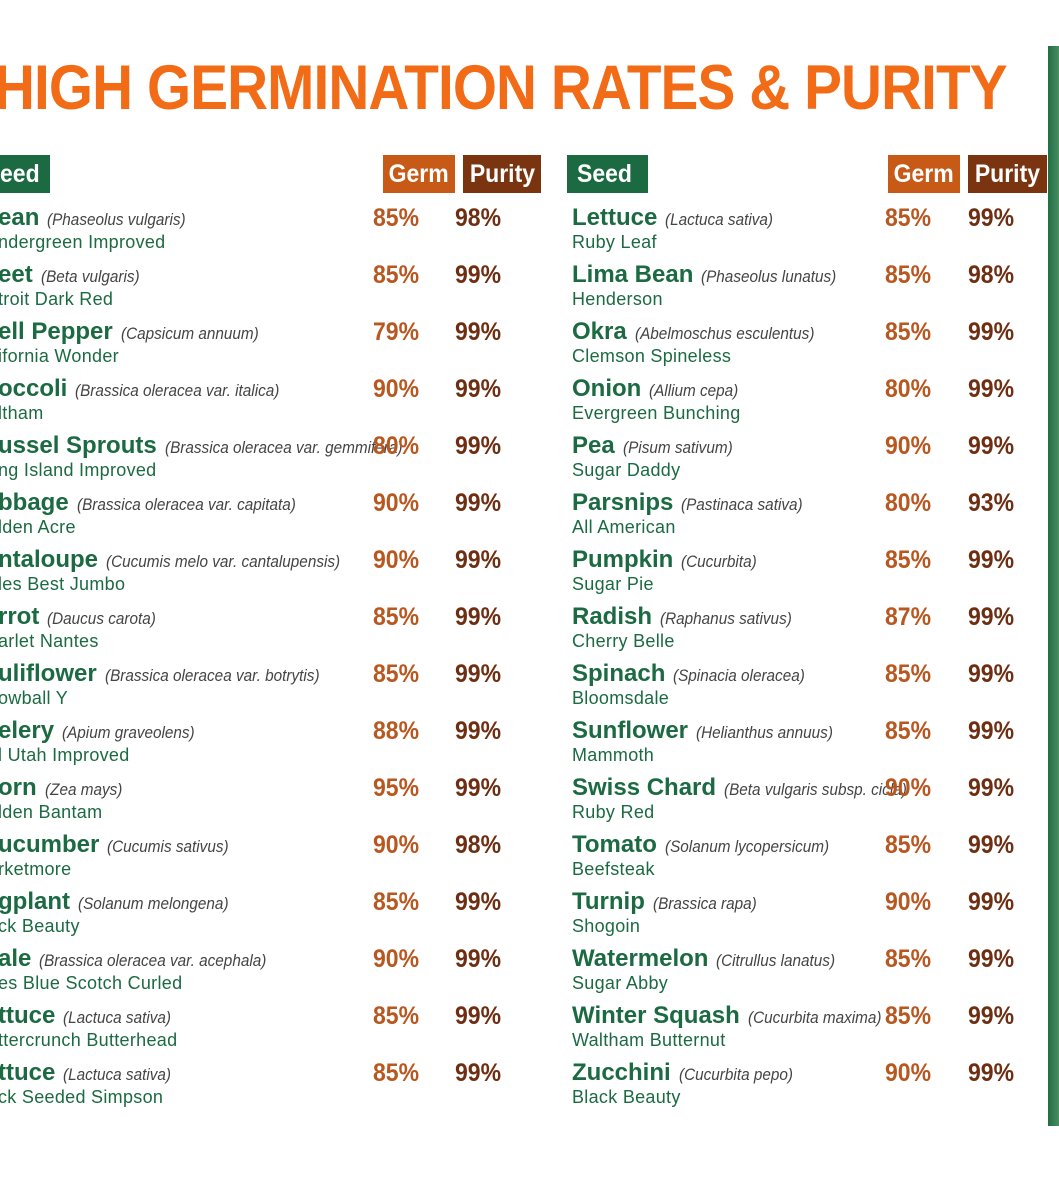  Describe the element at coordinates (28, 1072) in the screenshot. I see `seed-name: ttuce` at that location.